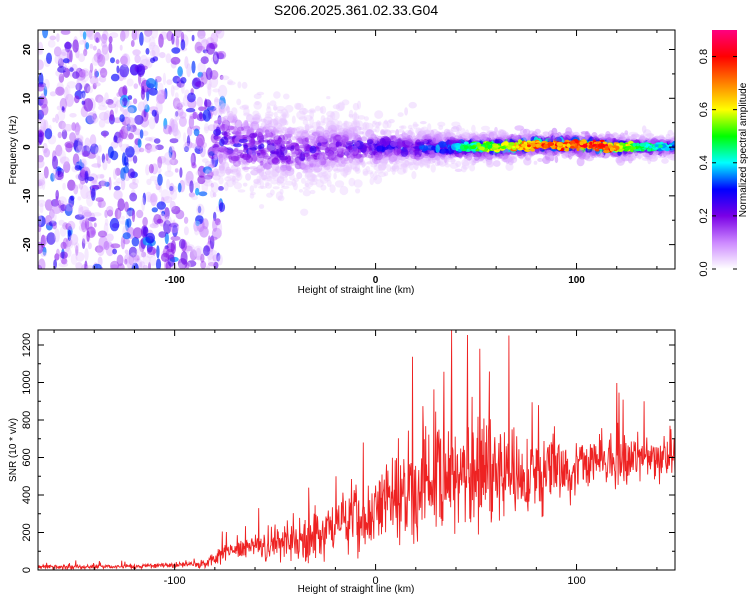 This screenshot has width=750, height=600. Describe the element at coordinates (27, 195) in the screenshot. I see `y-tick-label: -10` at that location.